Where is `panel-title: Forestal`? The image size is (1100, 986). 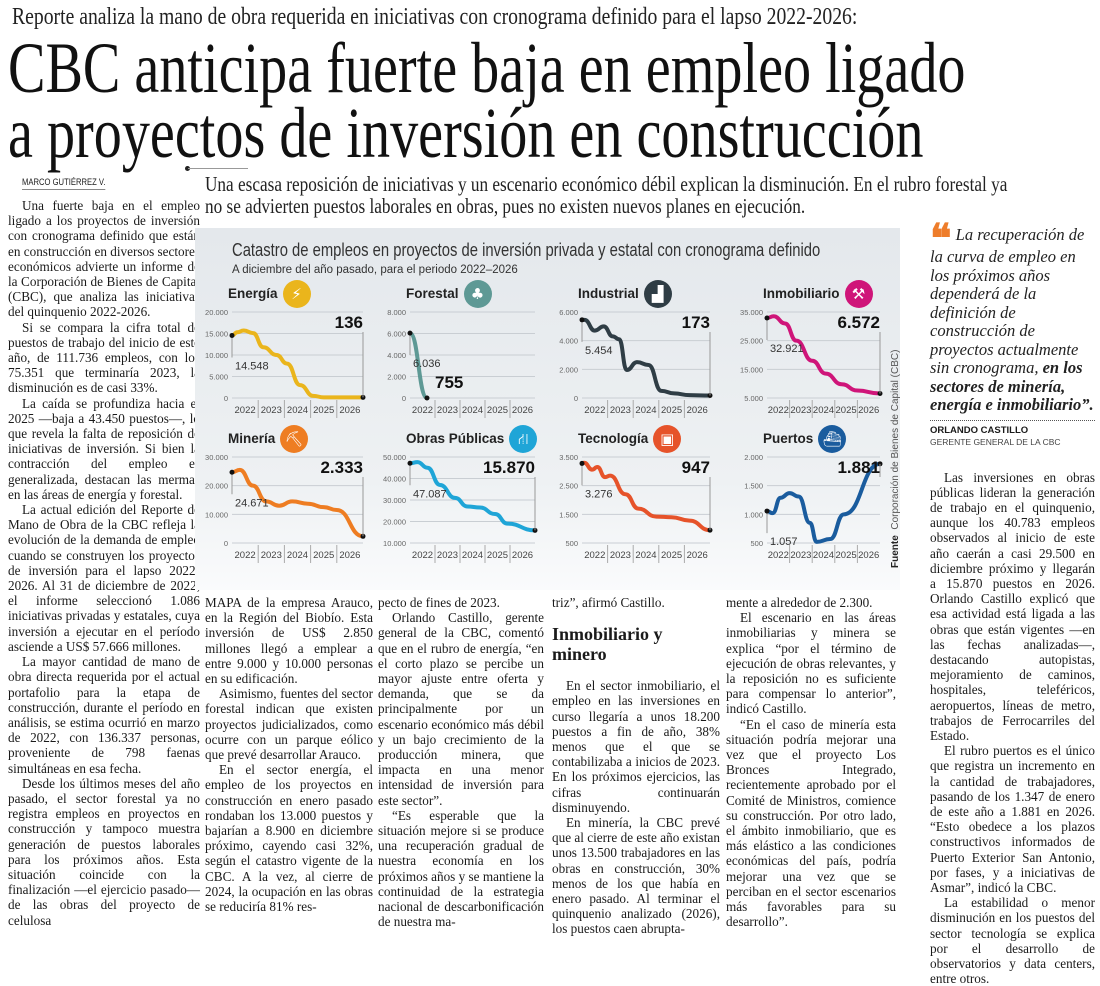
panel-title: Forestal is located at coordinates (432, 294).